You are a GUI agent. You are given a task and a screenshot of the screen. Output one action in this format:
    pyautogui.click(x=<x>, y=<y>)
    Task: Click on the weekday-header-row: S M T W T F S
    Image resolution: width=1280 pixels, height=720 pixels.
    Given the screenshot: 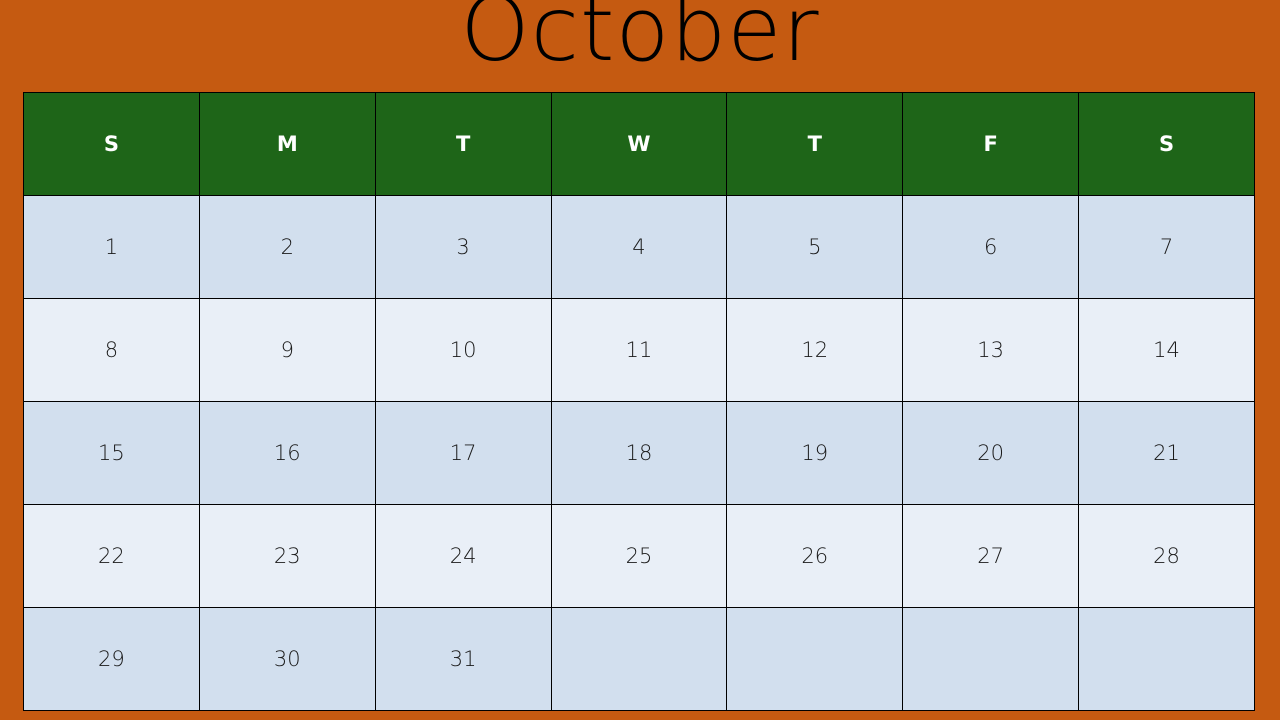 What is the action you would take?
    pyautogui.click(x=639, y=144)
    